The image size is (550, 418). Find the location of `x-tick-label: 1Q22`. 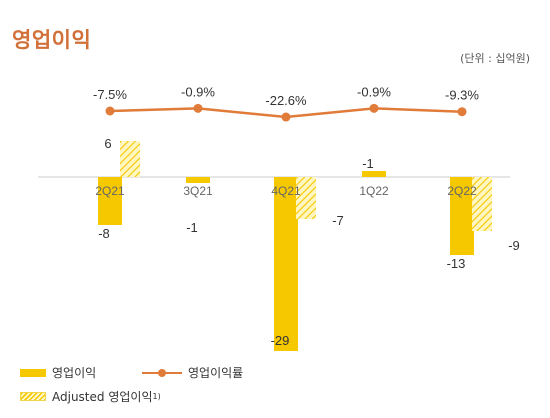

x-tick-label: 1Q22 is located at coordinates (374, 191).